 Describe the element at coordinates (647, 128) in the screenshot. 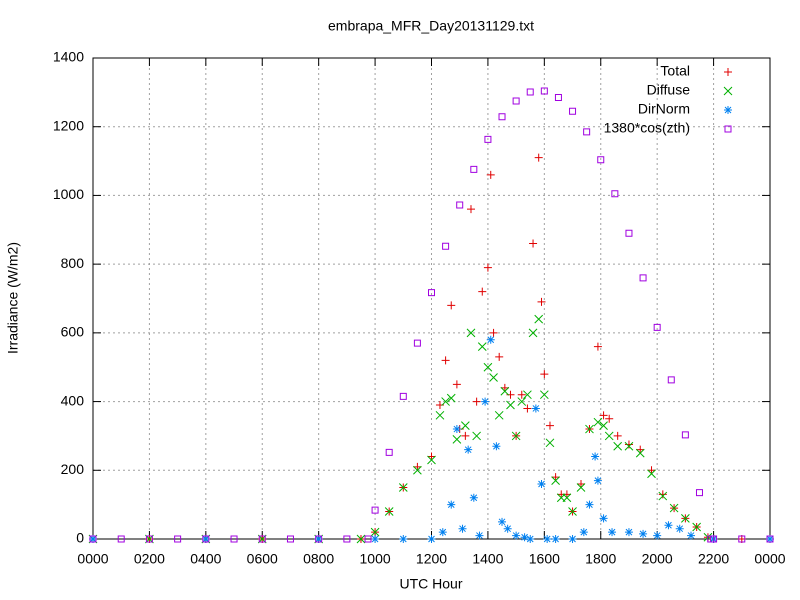

I see `legend-label: 1380*cos(zth)` at that location.